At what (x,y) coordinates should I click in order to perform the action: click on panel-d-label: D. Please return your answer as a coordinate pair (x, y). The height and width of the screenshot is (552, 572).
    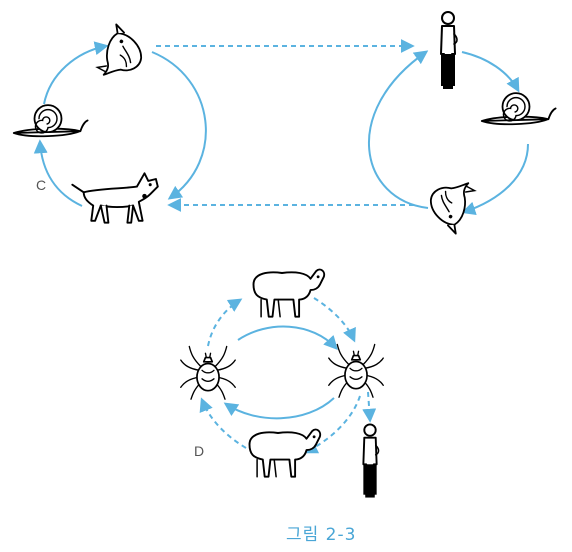
    Looking at the image, I should click on (199, 451).